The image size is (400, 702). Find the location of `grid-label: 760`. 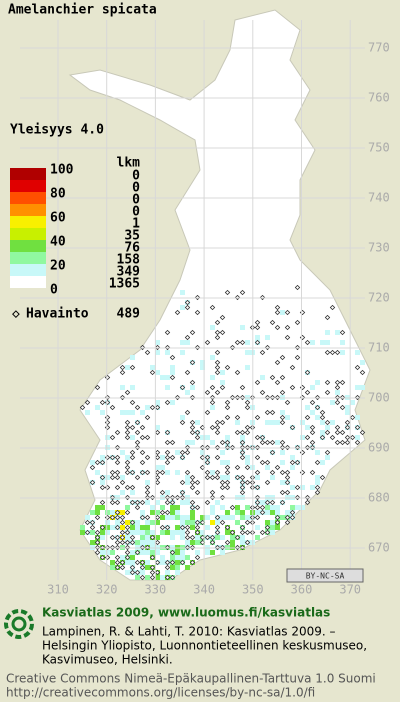

grid-label: 760 is located at coordinates (379, 98).